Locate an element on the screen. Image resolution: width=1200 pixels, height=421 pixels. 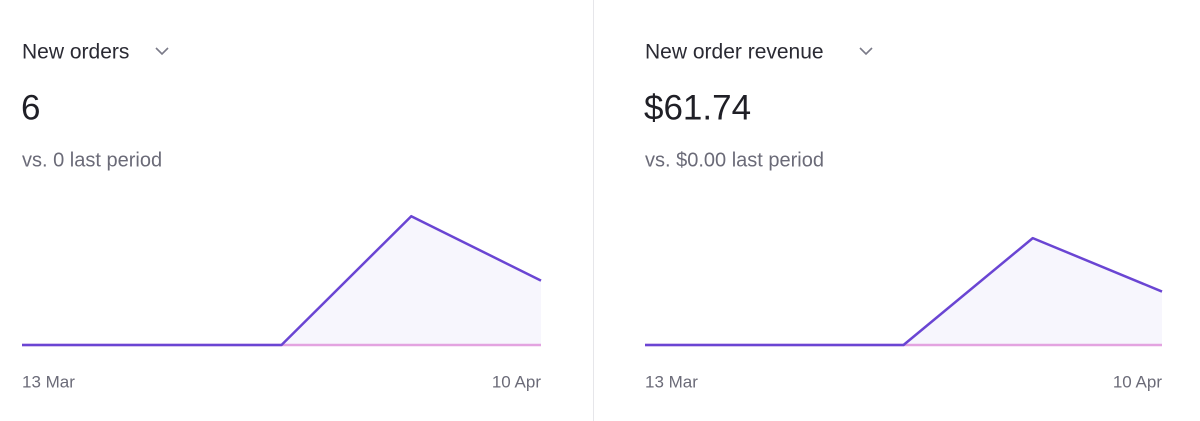
comparison-text: vs. 0 last period is located at coordinates (92, 160).